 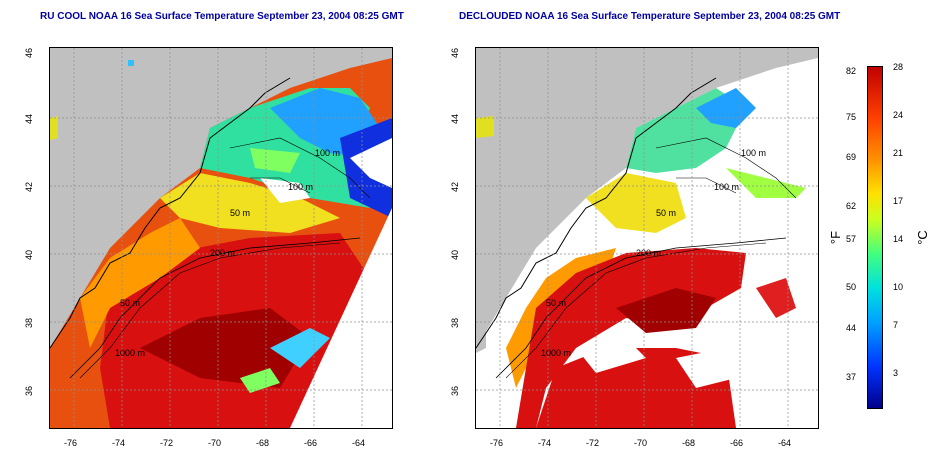 I want to click on left-lat-tick: 38, so click(x=29, y=323).